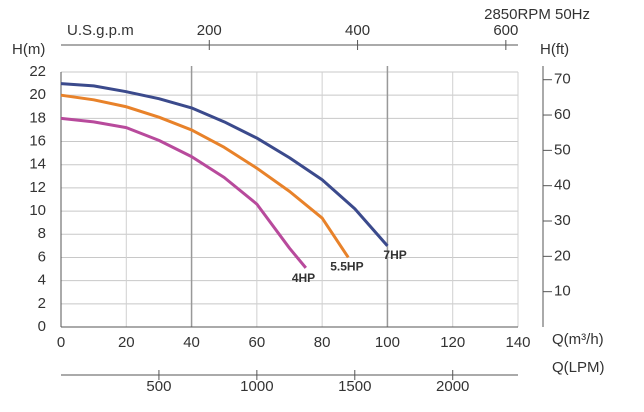 The image size is (644, 412). I want to click on y-tick-label: 4, so click(42, 280).